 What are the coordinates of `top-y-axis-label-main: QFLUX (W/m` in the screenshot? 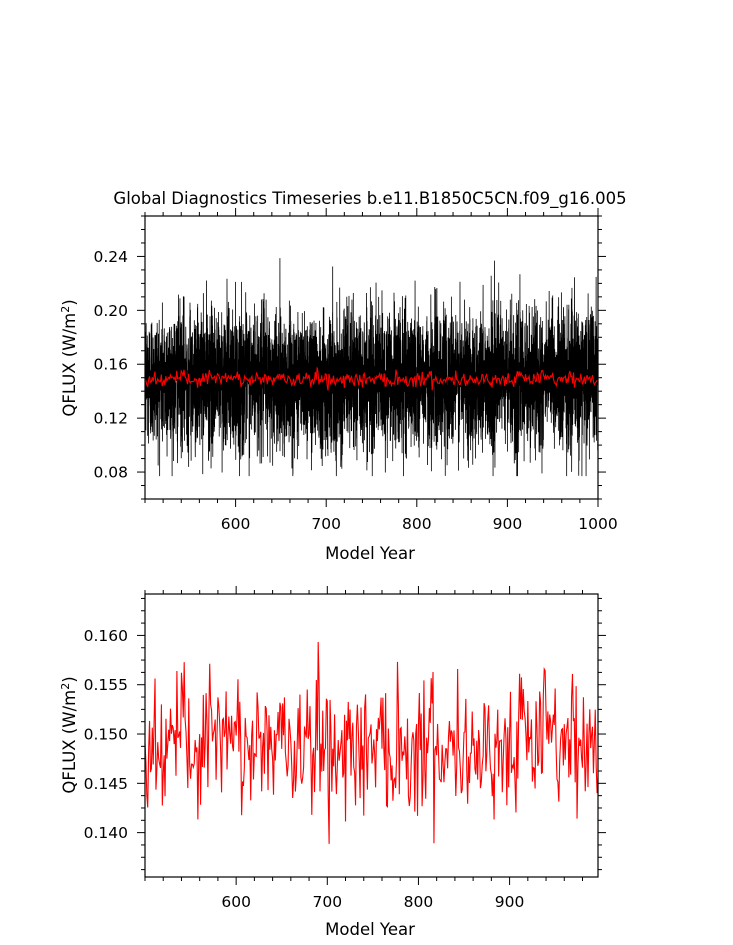 It's located at (69, 365).